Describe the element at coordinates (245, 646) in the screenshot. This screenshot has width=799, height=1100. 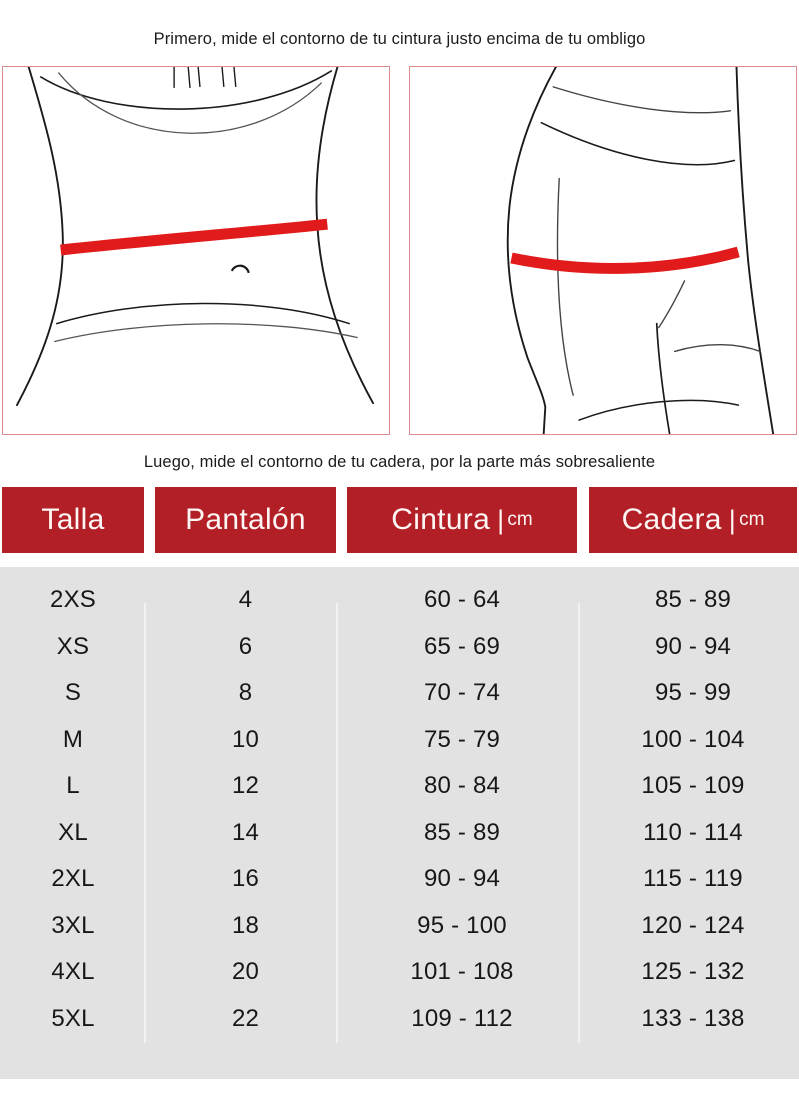
I see `pant-size-cell: 6` at that location.